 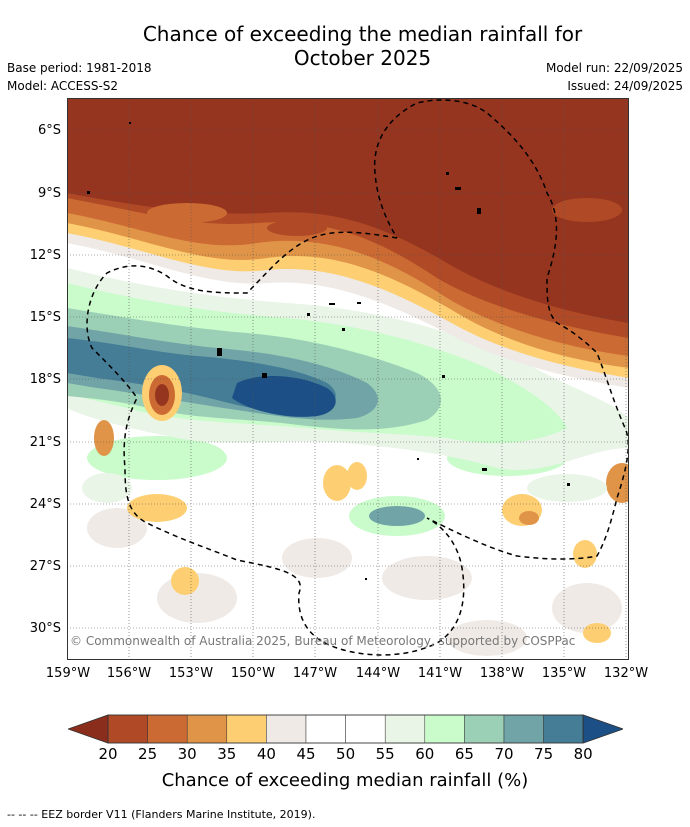 What do you see at coordinates (45, 566) in the screenshot?
I see `y-tick-27s: 27°S` at bounding box center [45, 566].